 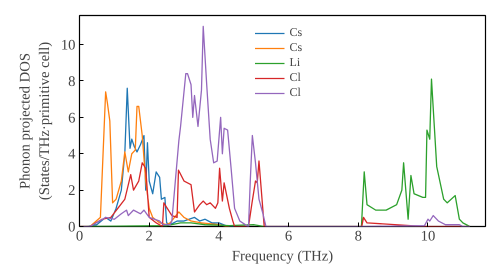 I want to click on y-tick-label: 6, so click(x=72, y=118).